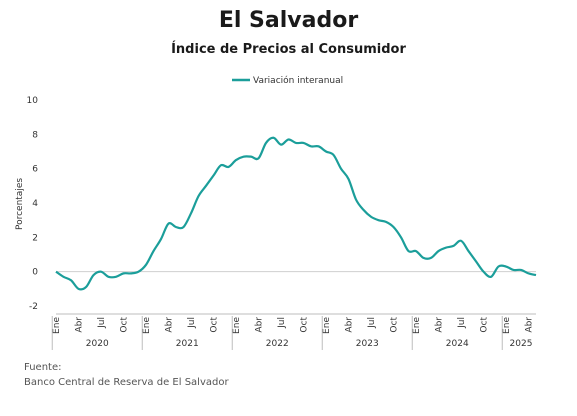 This screenshot has height=416, width=577. What do you see at coordinates (521, 344) in the screenshot?
I see `year-label: 2025` at bounding box center [521, 344].